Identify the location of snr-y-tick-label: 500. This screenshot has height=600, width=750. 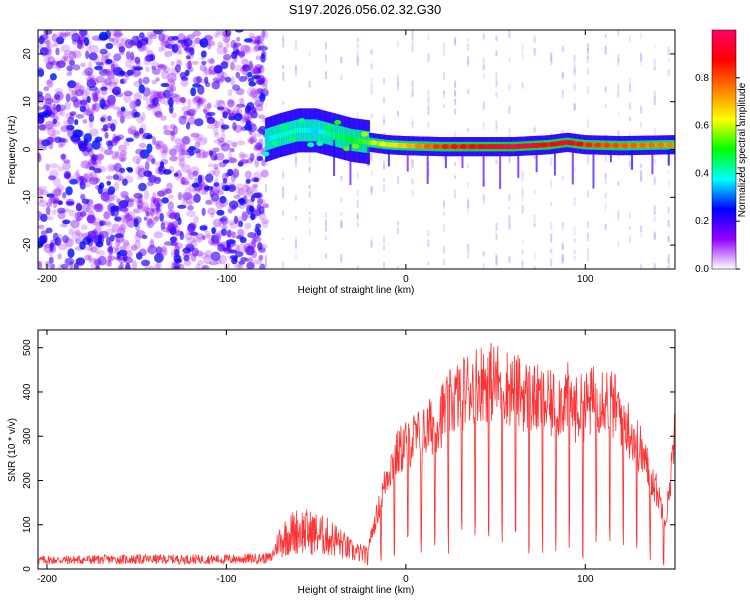
(27, 347).